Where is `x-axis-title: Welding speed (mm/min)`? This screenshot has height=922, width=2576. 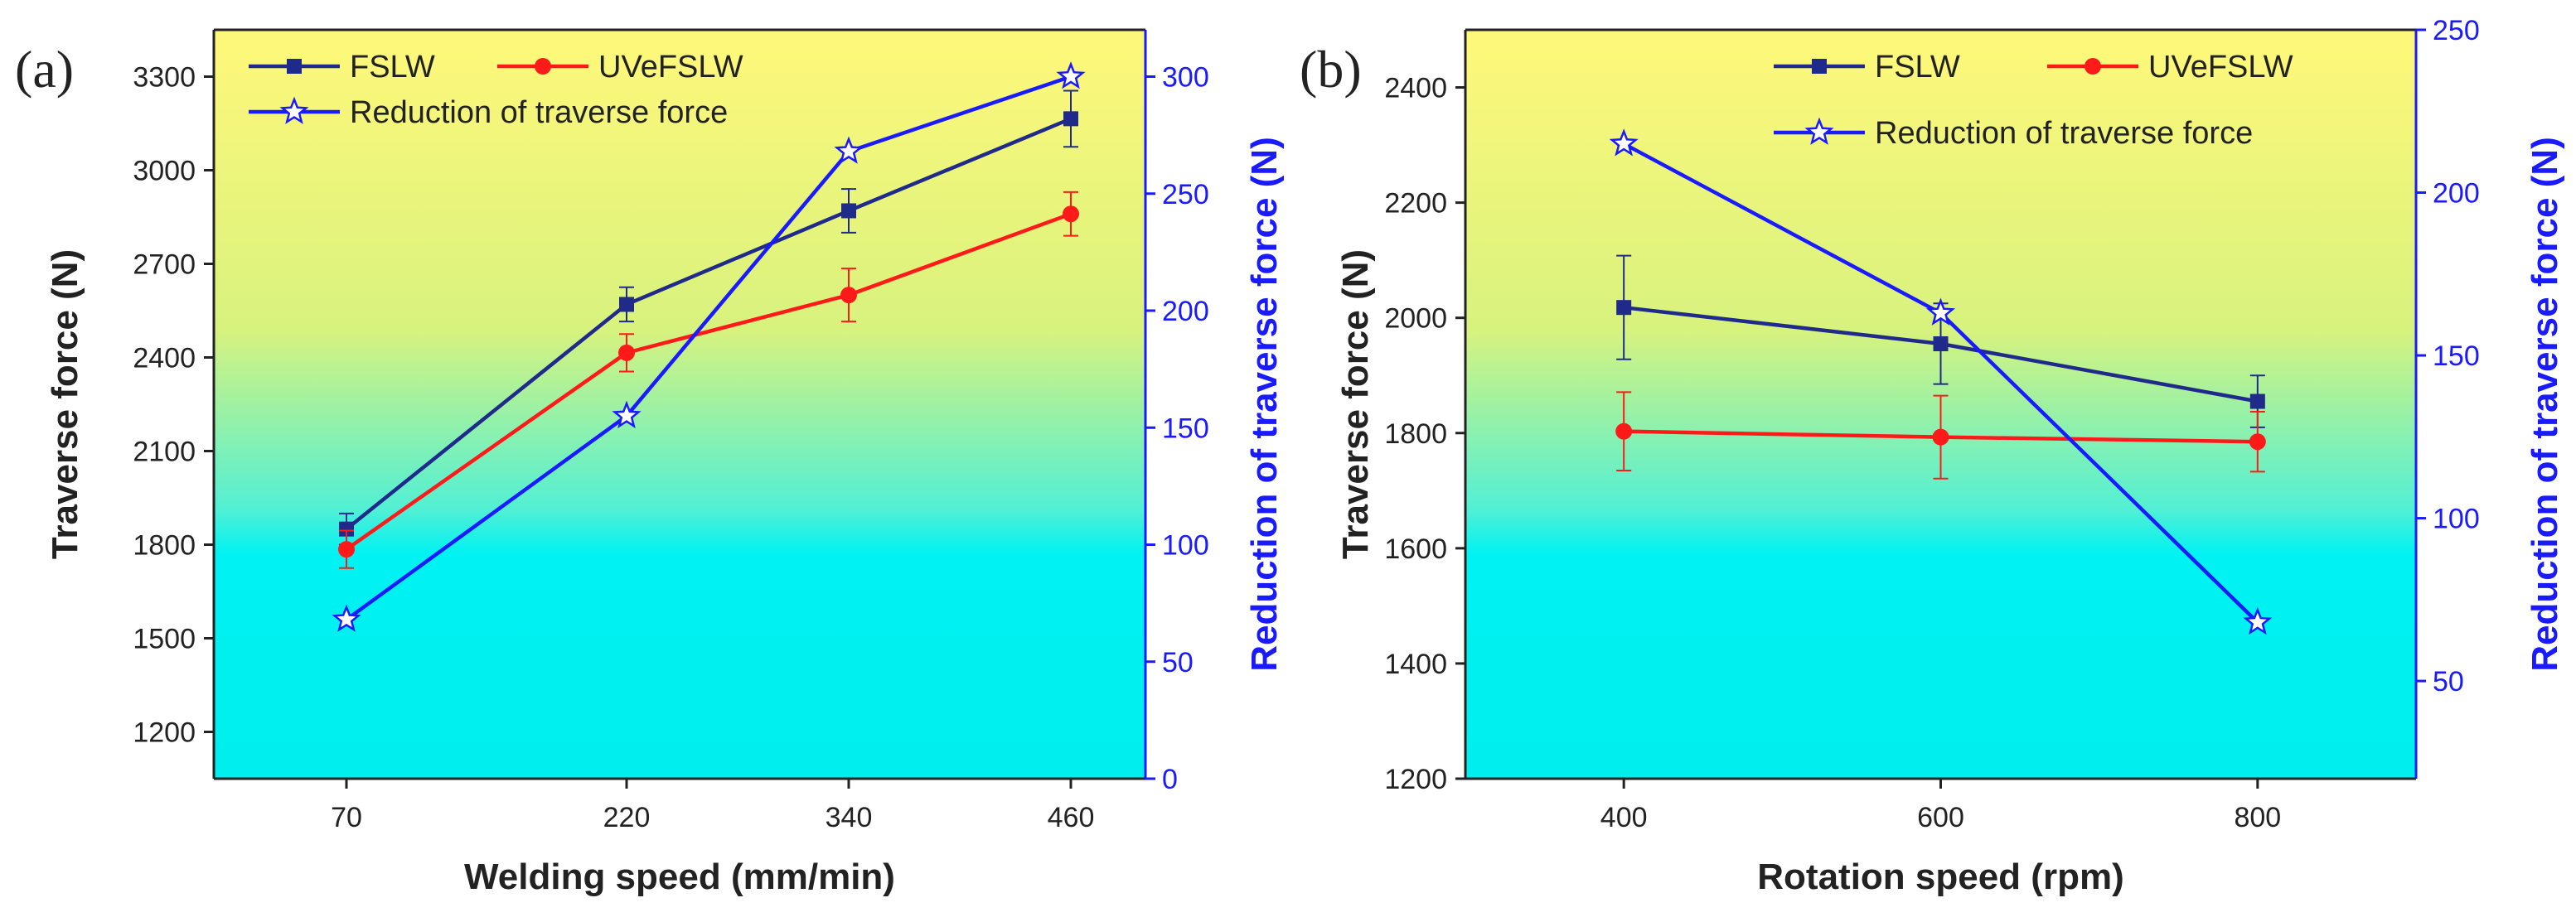 x-axis-title: Welding speed (mm/min) is located at coordinates (679, 877).